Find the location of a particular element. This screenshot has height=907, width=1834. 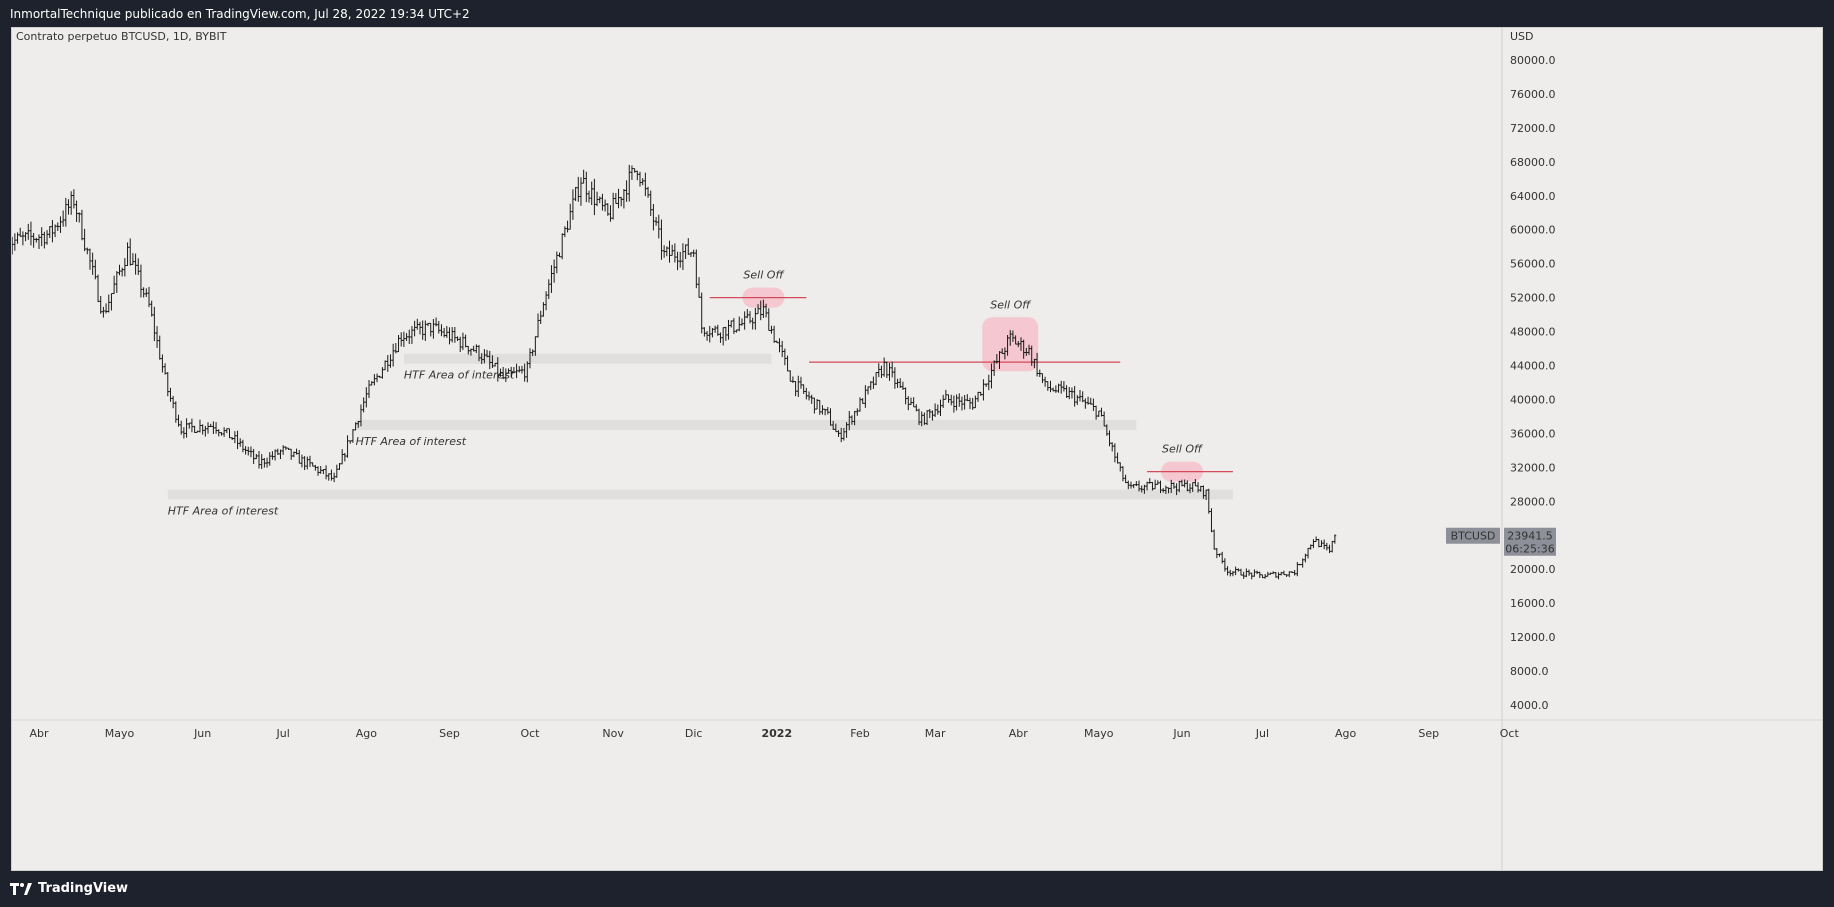

y-tick-label: 8000.0 is located at coordinates (1529, 671).